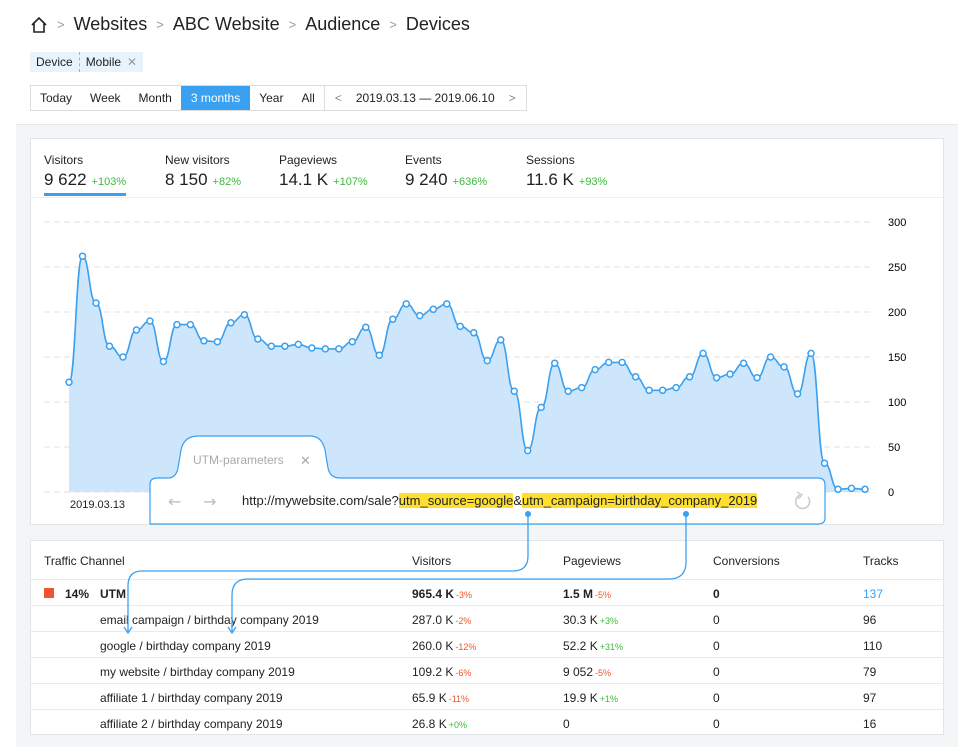  I want to click on stat-new-visitors: New visitors 8 150 +82%, so click(203, 171).